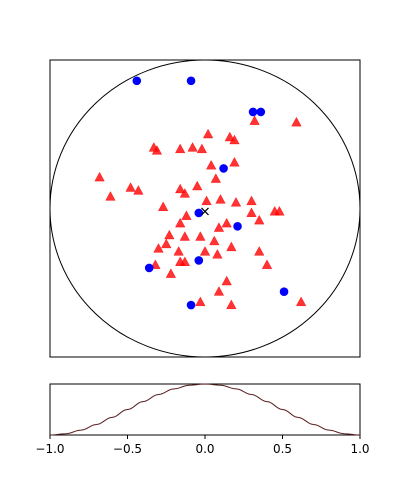 The width and height of the screenshot is (400, 500). What do you see at coordinates (127, 449) in the screenshot?
I see `x-tick-label: −0.5` at bounding box center [127, 449].